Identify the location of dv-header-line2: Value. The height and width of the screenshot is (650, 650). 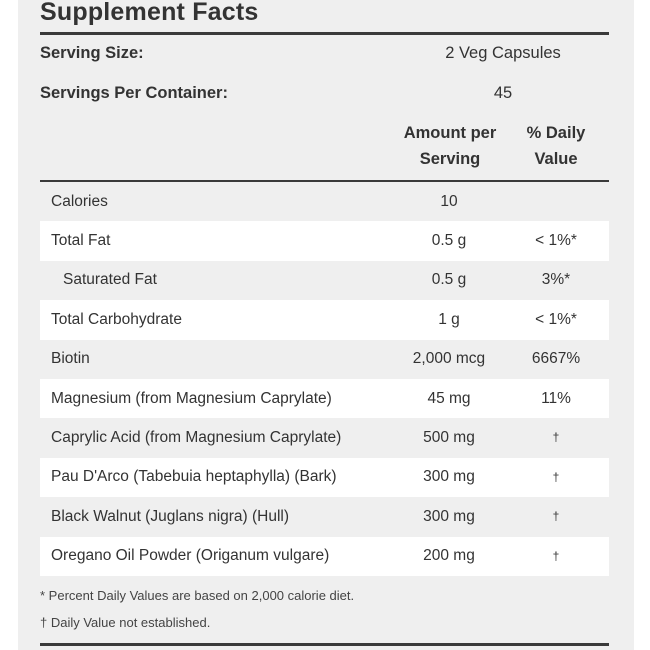
(556, 159).